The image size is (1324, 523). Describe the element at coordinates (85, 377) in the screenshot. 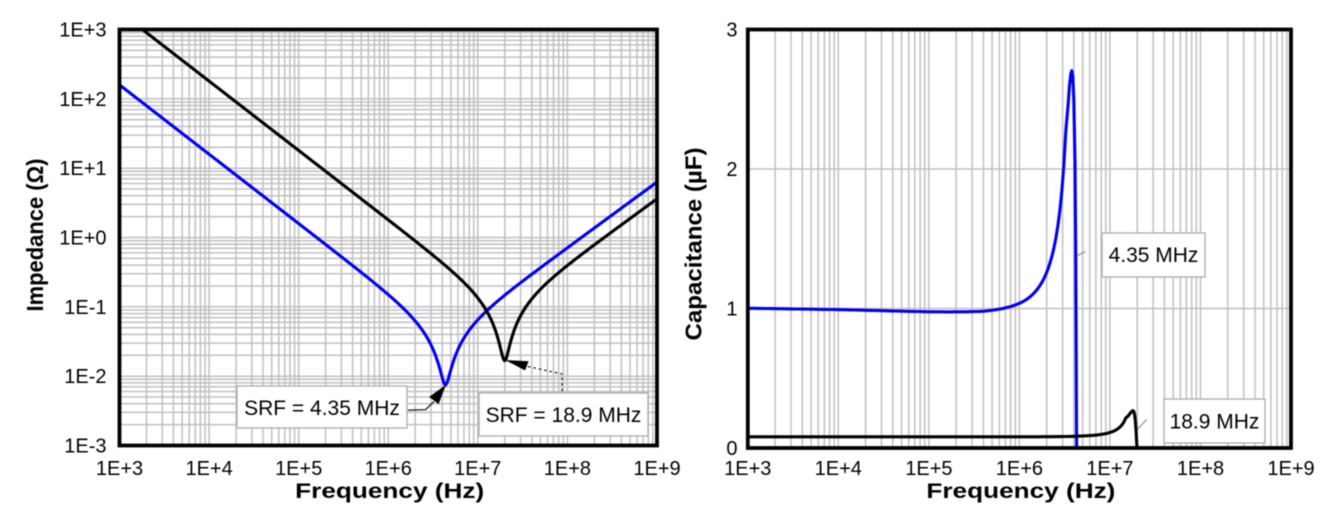

I see `svg-text: 1E-2` at that location.